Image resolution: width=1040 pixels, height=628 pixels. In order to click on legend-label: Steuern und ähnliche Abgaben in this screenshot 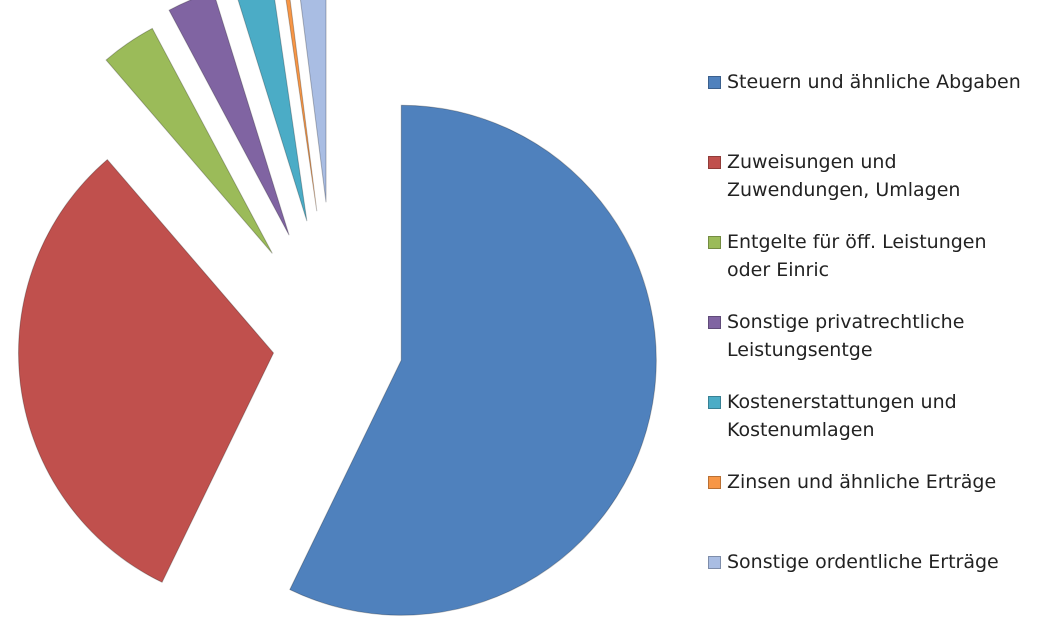, I will do `click(874, 82)`.